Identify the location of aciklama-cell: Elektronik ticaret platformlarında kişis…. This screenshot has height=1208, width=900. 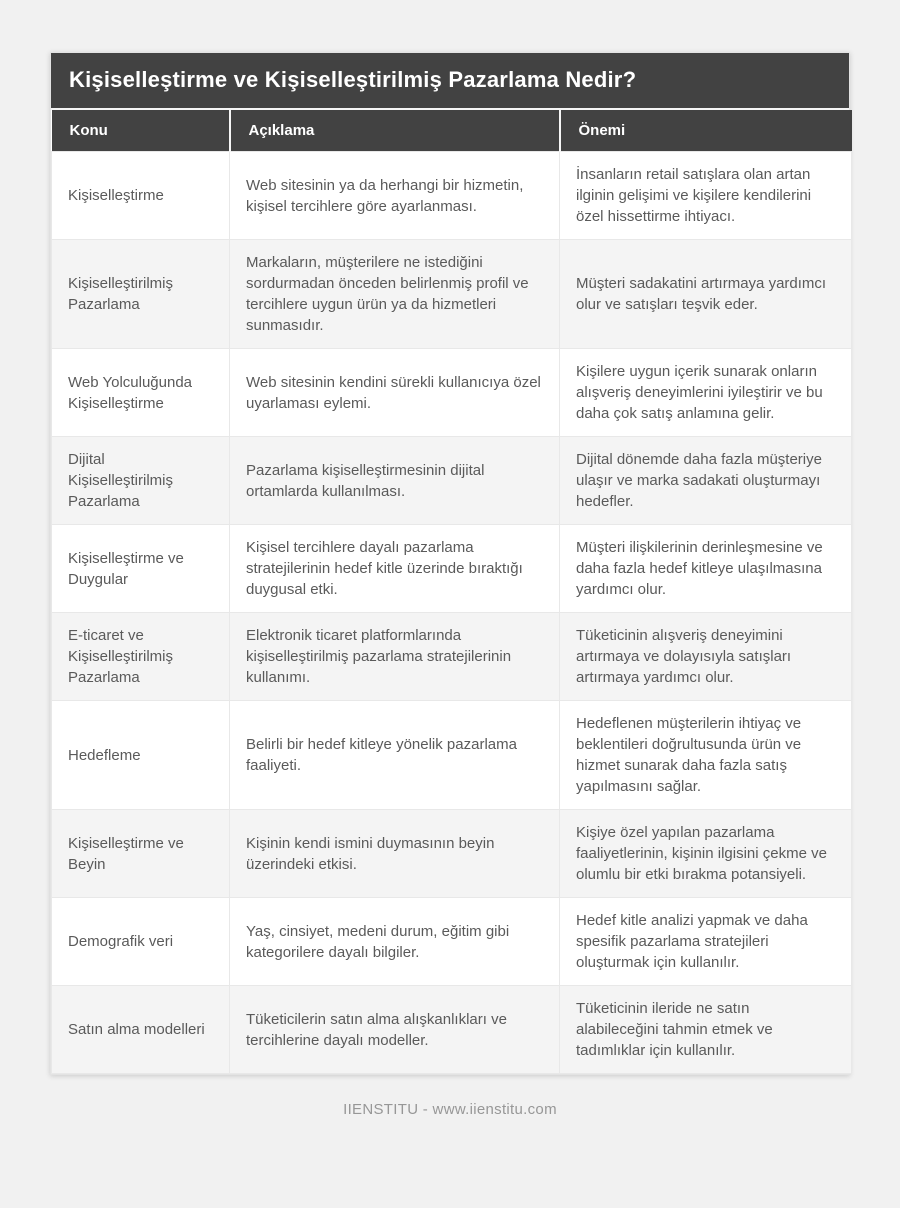
(394, 656).